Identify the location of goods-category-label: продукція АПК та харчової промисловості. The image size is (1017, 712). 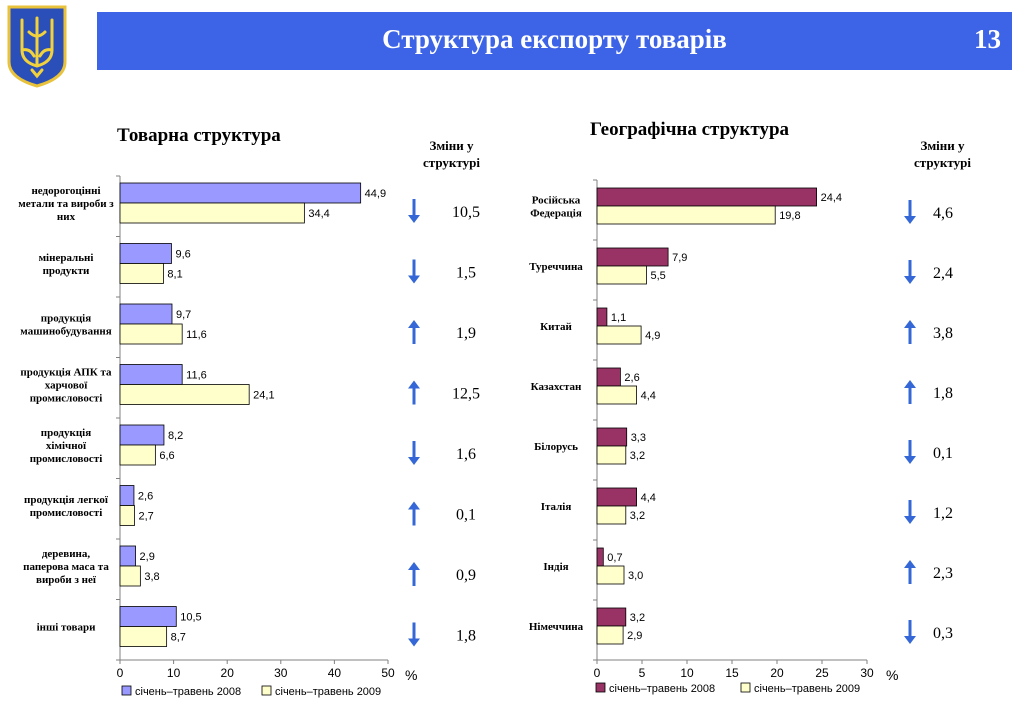
(66, 386).